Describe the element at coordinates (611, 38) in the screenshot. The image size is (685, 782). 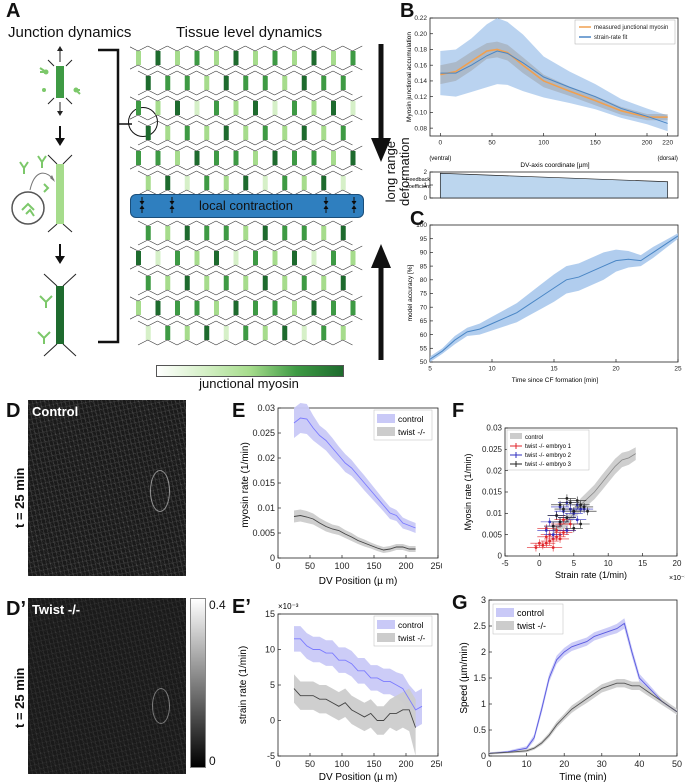
I see `legend-label: strain-rate fit` at that location.